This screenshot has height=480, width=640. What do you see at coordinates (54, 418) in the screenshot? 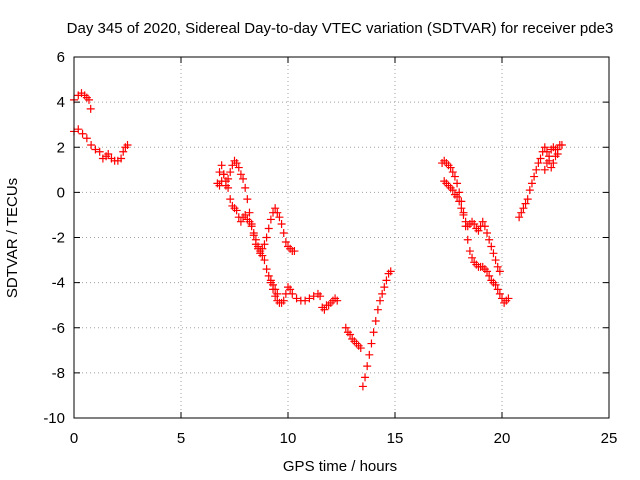
I see `y-tick-label: -10` at bounding box center [54, 418].